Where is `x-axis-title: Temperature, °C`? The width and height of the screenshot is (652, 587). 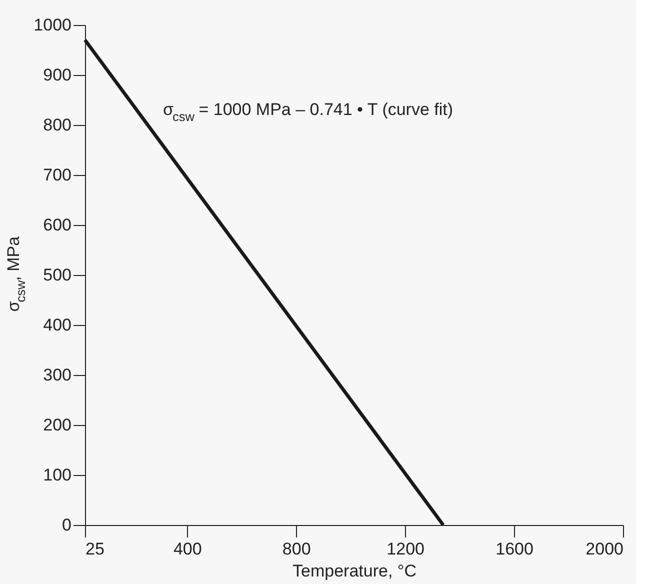
x-axis-title: Temperature, °C is located at coordinates (354, 571).